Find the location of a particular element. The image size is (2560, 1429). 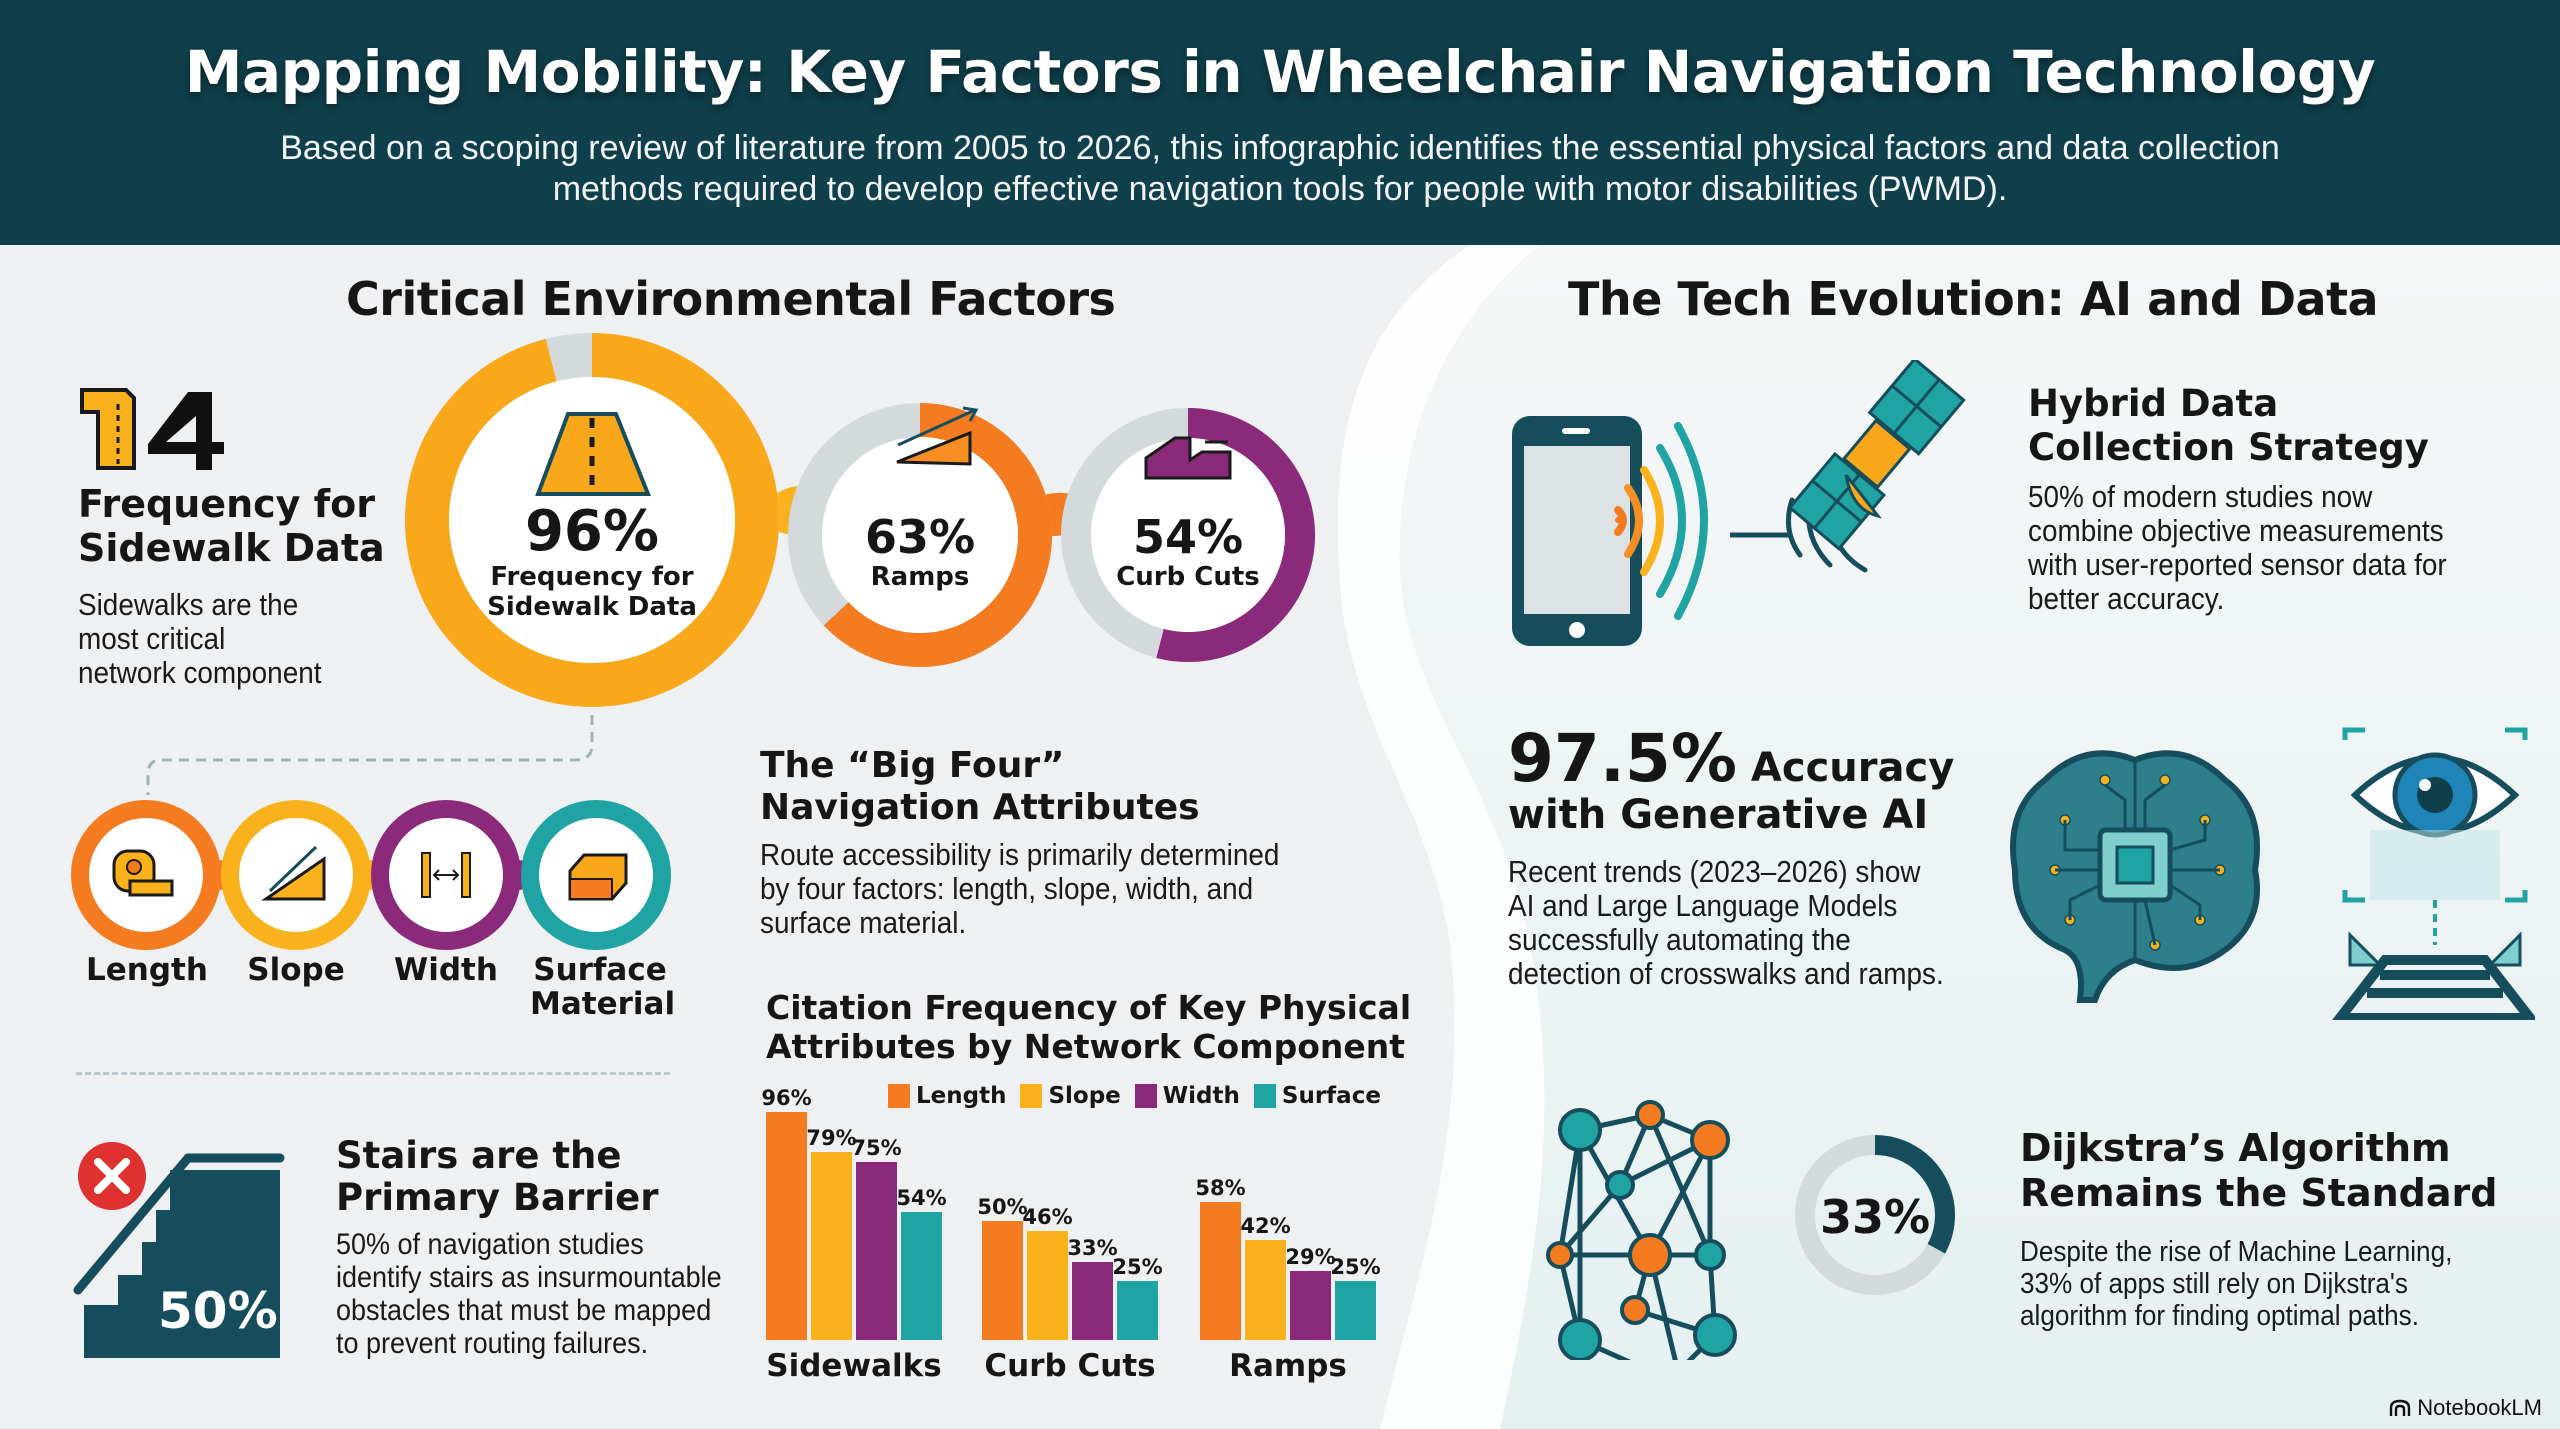

stairs-desc-line3: obstacles that must be mapped is located at coordinates (524, 1310).